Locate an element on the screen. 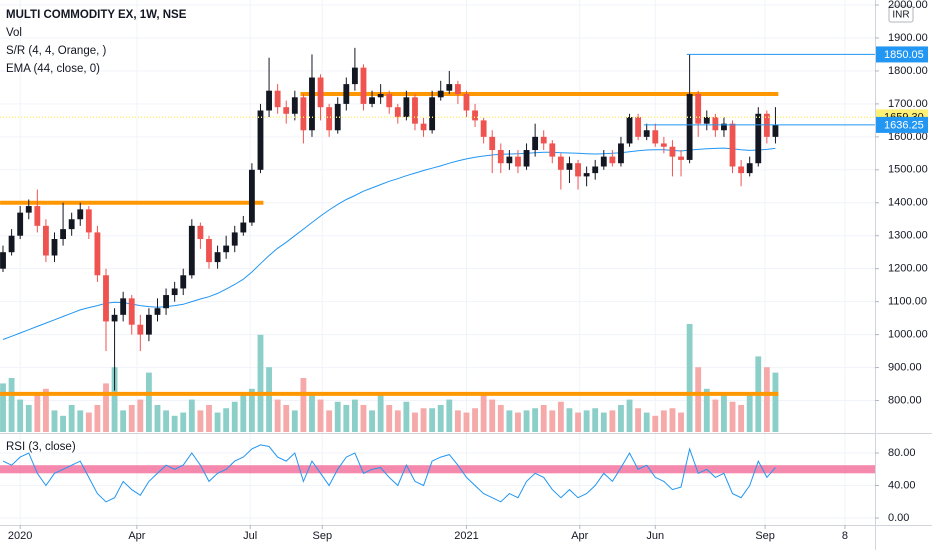 This screenshot has width=932, height=550. y-tick-label: 1600.00 is located at coordinates (908, 137).